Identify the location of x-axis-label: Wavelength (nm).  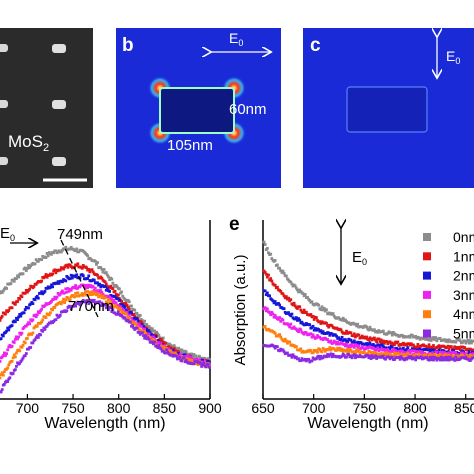
(367, 423).